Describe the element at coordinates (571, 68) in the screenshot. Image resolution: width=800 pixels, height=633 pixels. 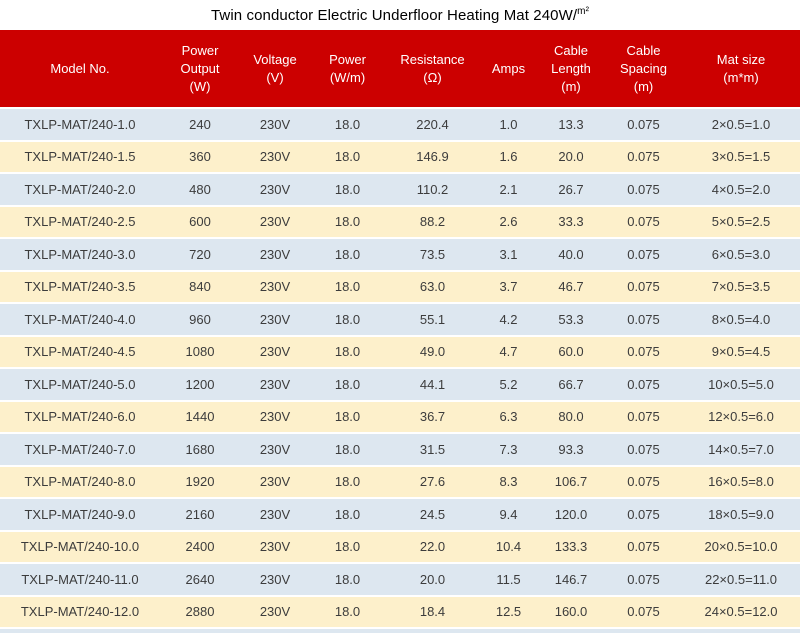
I see `column-header: Cable Length (m)` at that location.